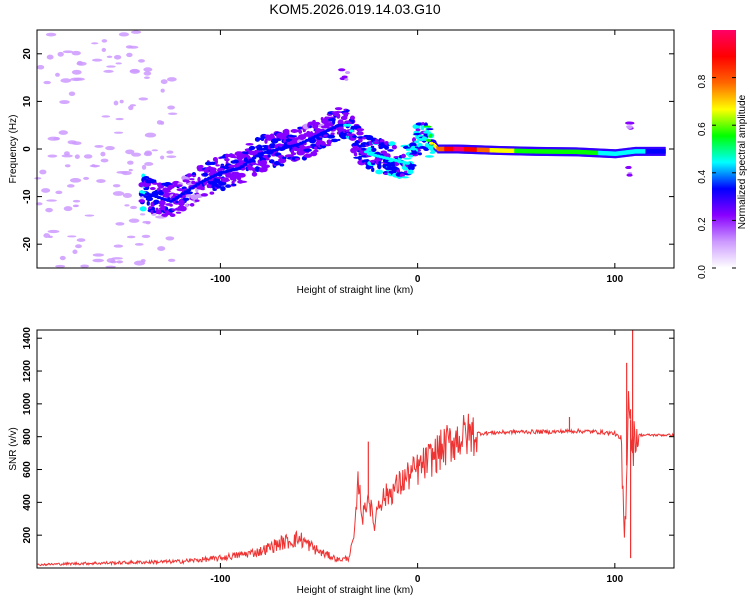 The image size is (750, 600). What do you see at coordinates (27, 469) in the screenshot?
I see `y-tick-label: 600` at bounding box center [27, 469].